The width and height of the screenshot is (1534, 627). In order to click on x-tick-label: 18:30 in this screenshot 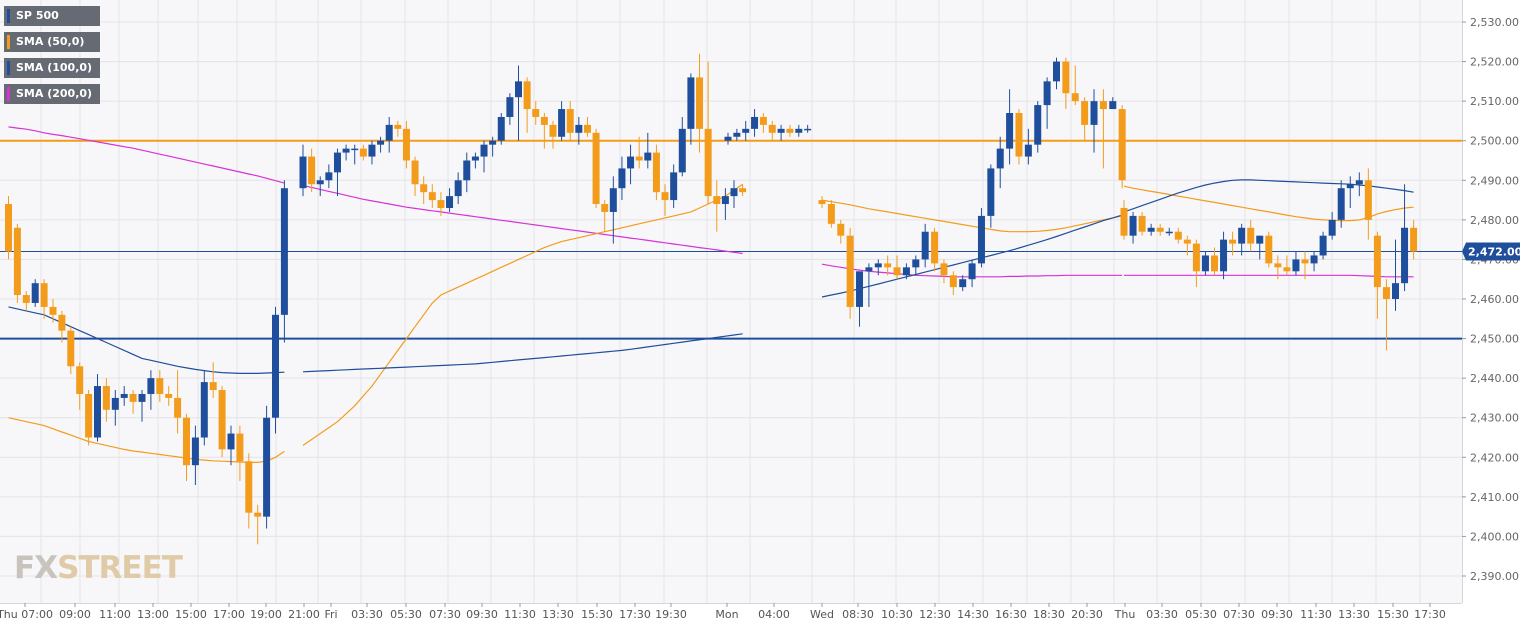, I will do `click(1049, 614)`.